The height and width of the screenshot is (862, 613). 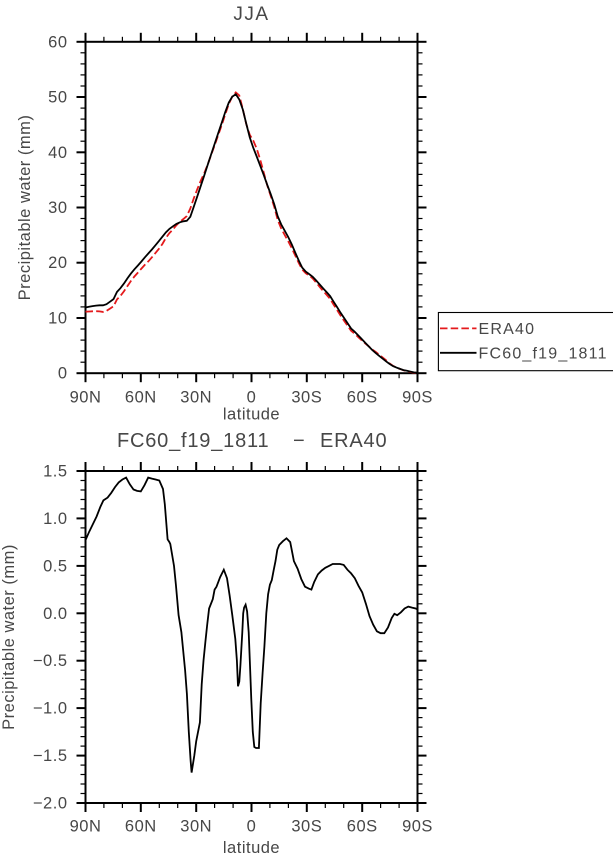 What do you see at coordinates (57, 319) in the screenshot?
I see `svg-text: 10` at bounding box center [57, 319].